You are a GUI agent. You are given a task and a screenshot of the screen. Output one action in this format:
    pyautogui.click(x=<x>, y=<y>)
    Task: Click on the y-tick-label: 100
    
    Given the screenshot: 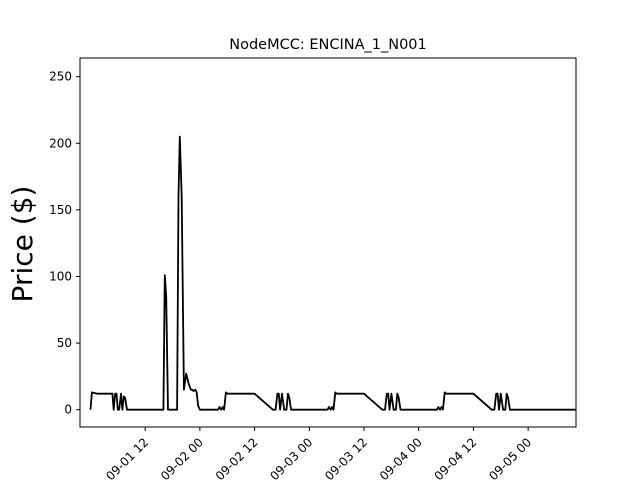 What is the action you would take?
    pyautogui.click(x=60, y=276)
    